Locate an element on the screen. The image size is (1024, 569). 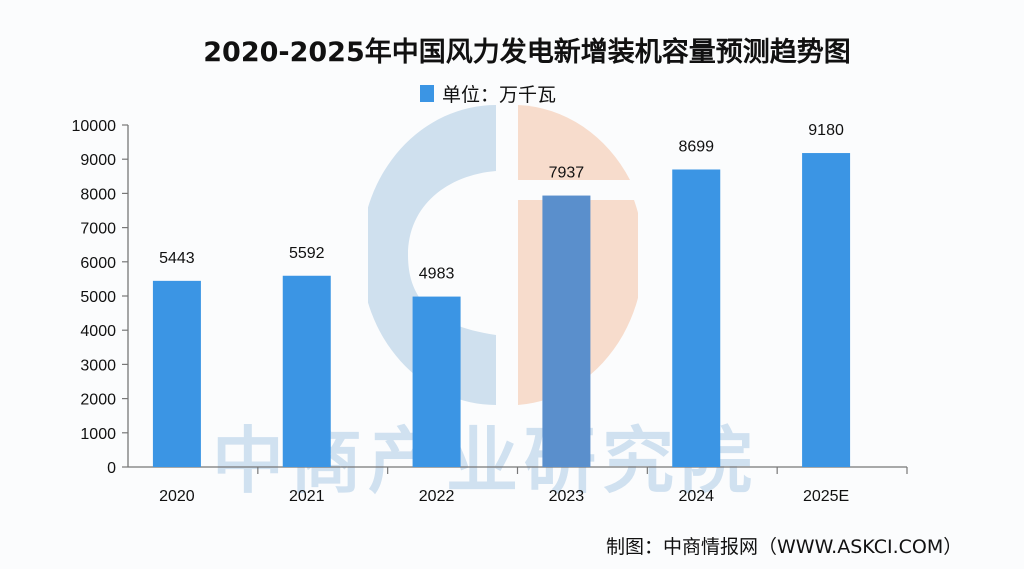
bar-value-label: 5592 is located at coordinates (307, 253).